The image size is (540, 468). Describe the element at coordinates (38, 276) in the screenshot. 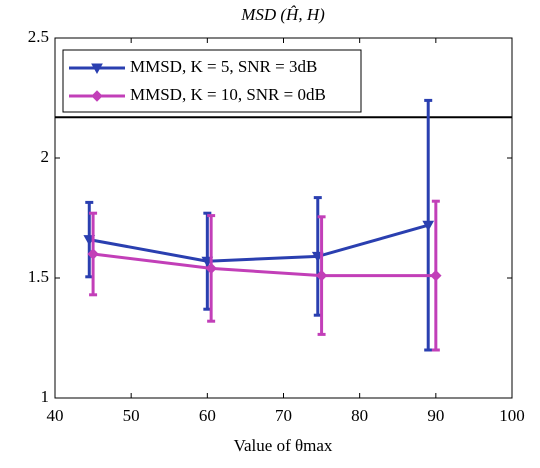

I see `y-tick-label: 1.5` at that location.